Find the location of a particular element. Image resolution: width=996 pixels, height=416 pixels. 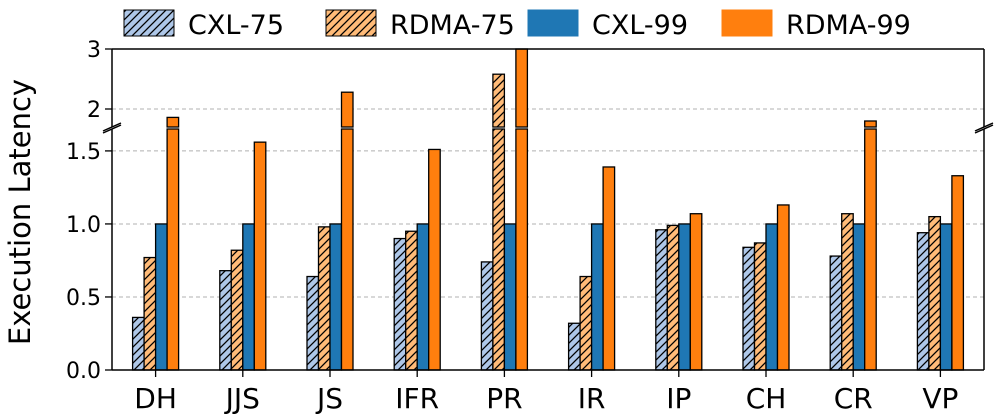

x-tick-label: PR is located at coordinates (504, 398).